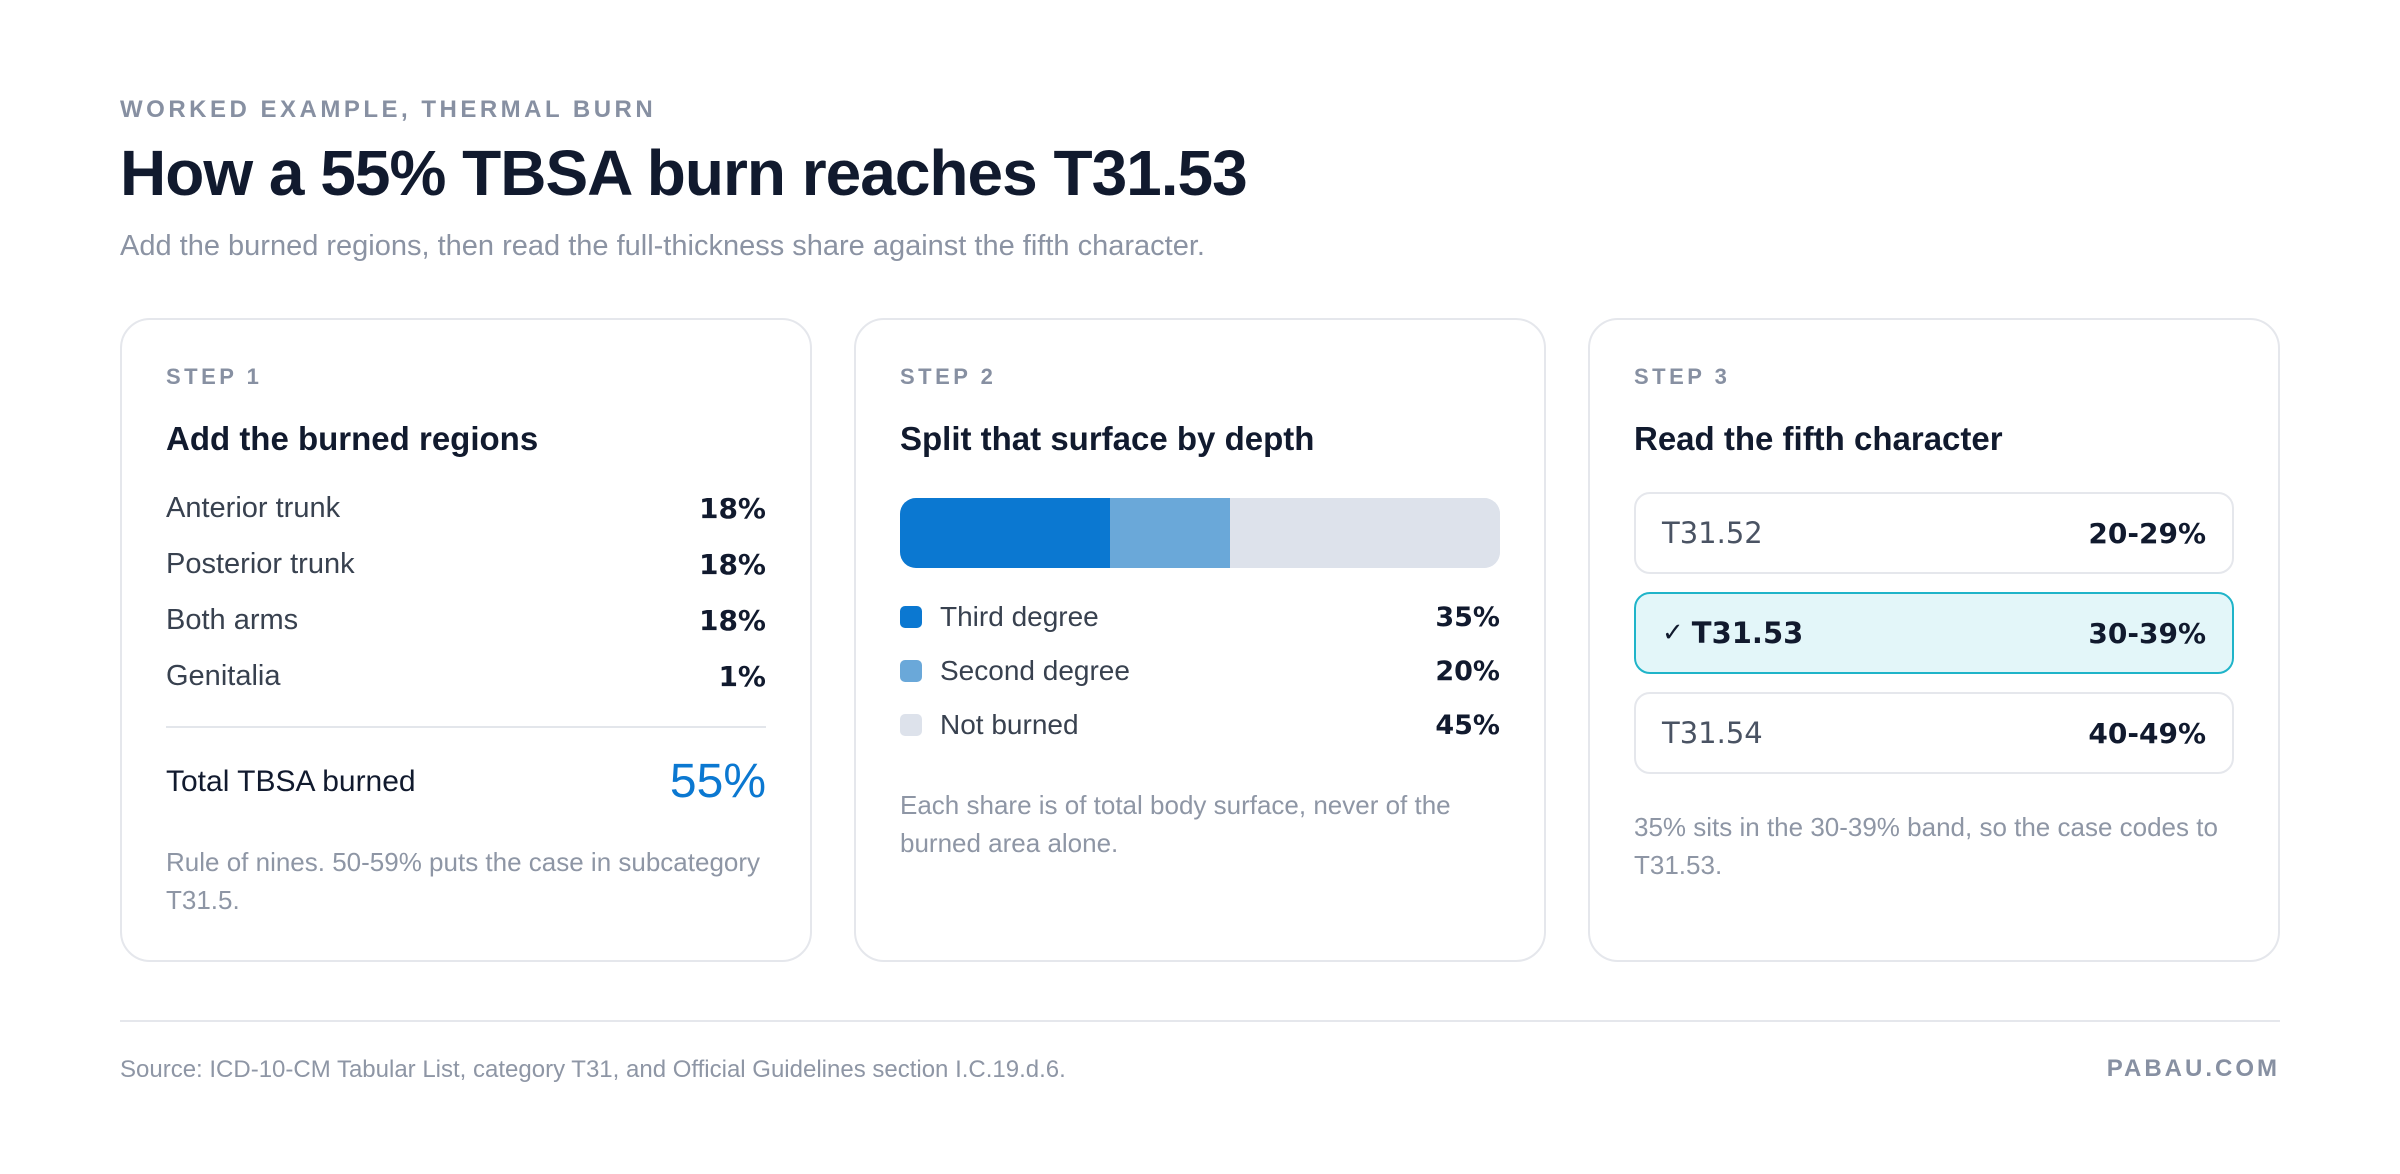  I want to click on legend-name: Second degree, so click(1035, 670).